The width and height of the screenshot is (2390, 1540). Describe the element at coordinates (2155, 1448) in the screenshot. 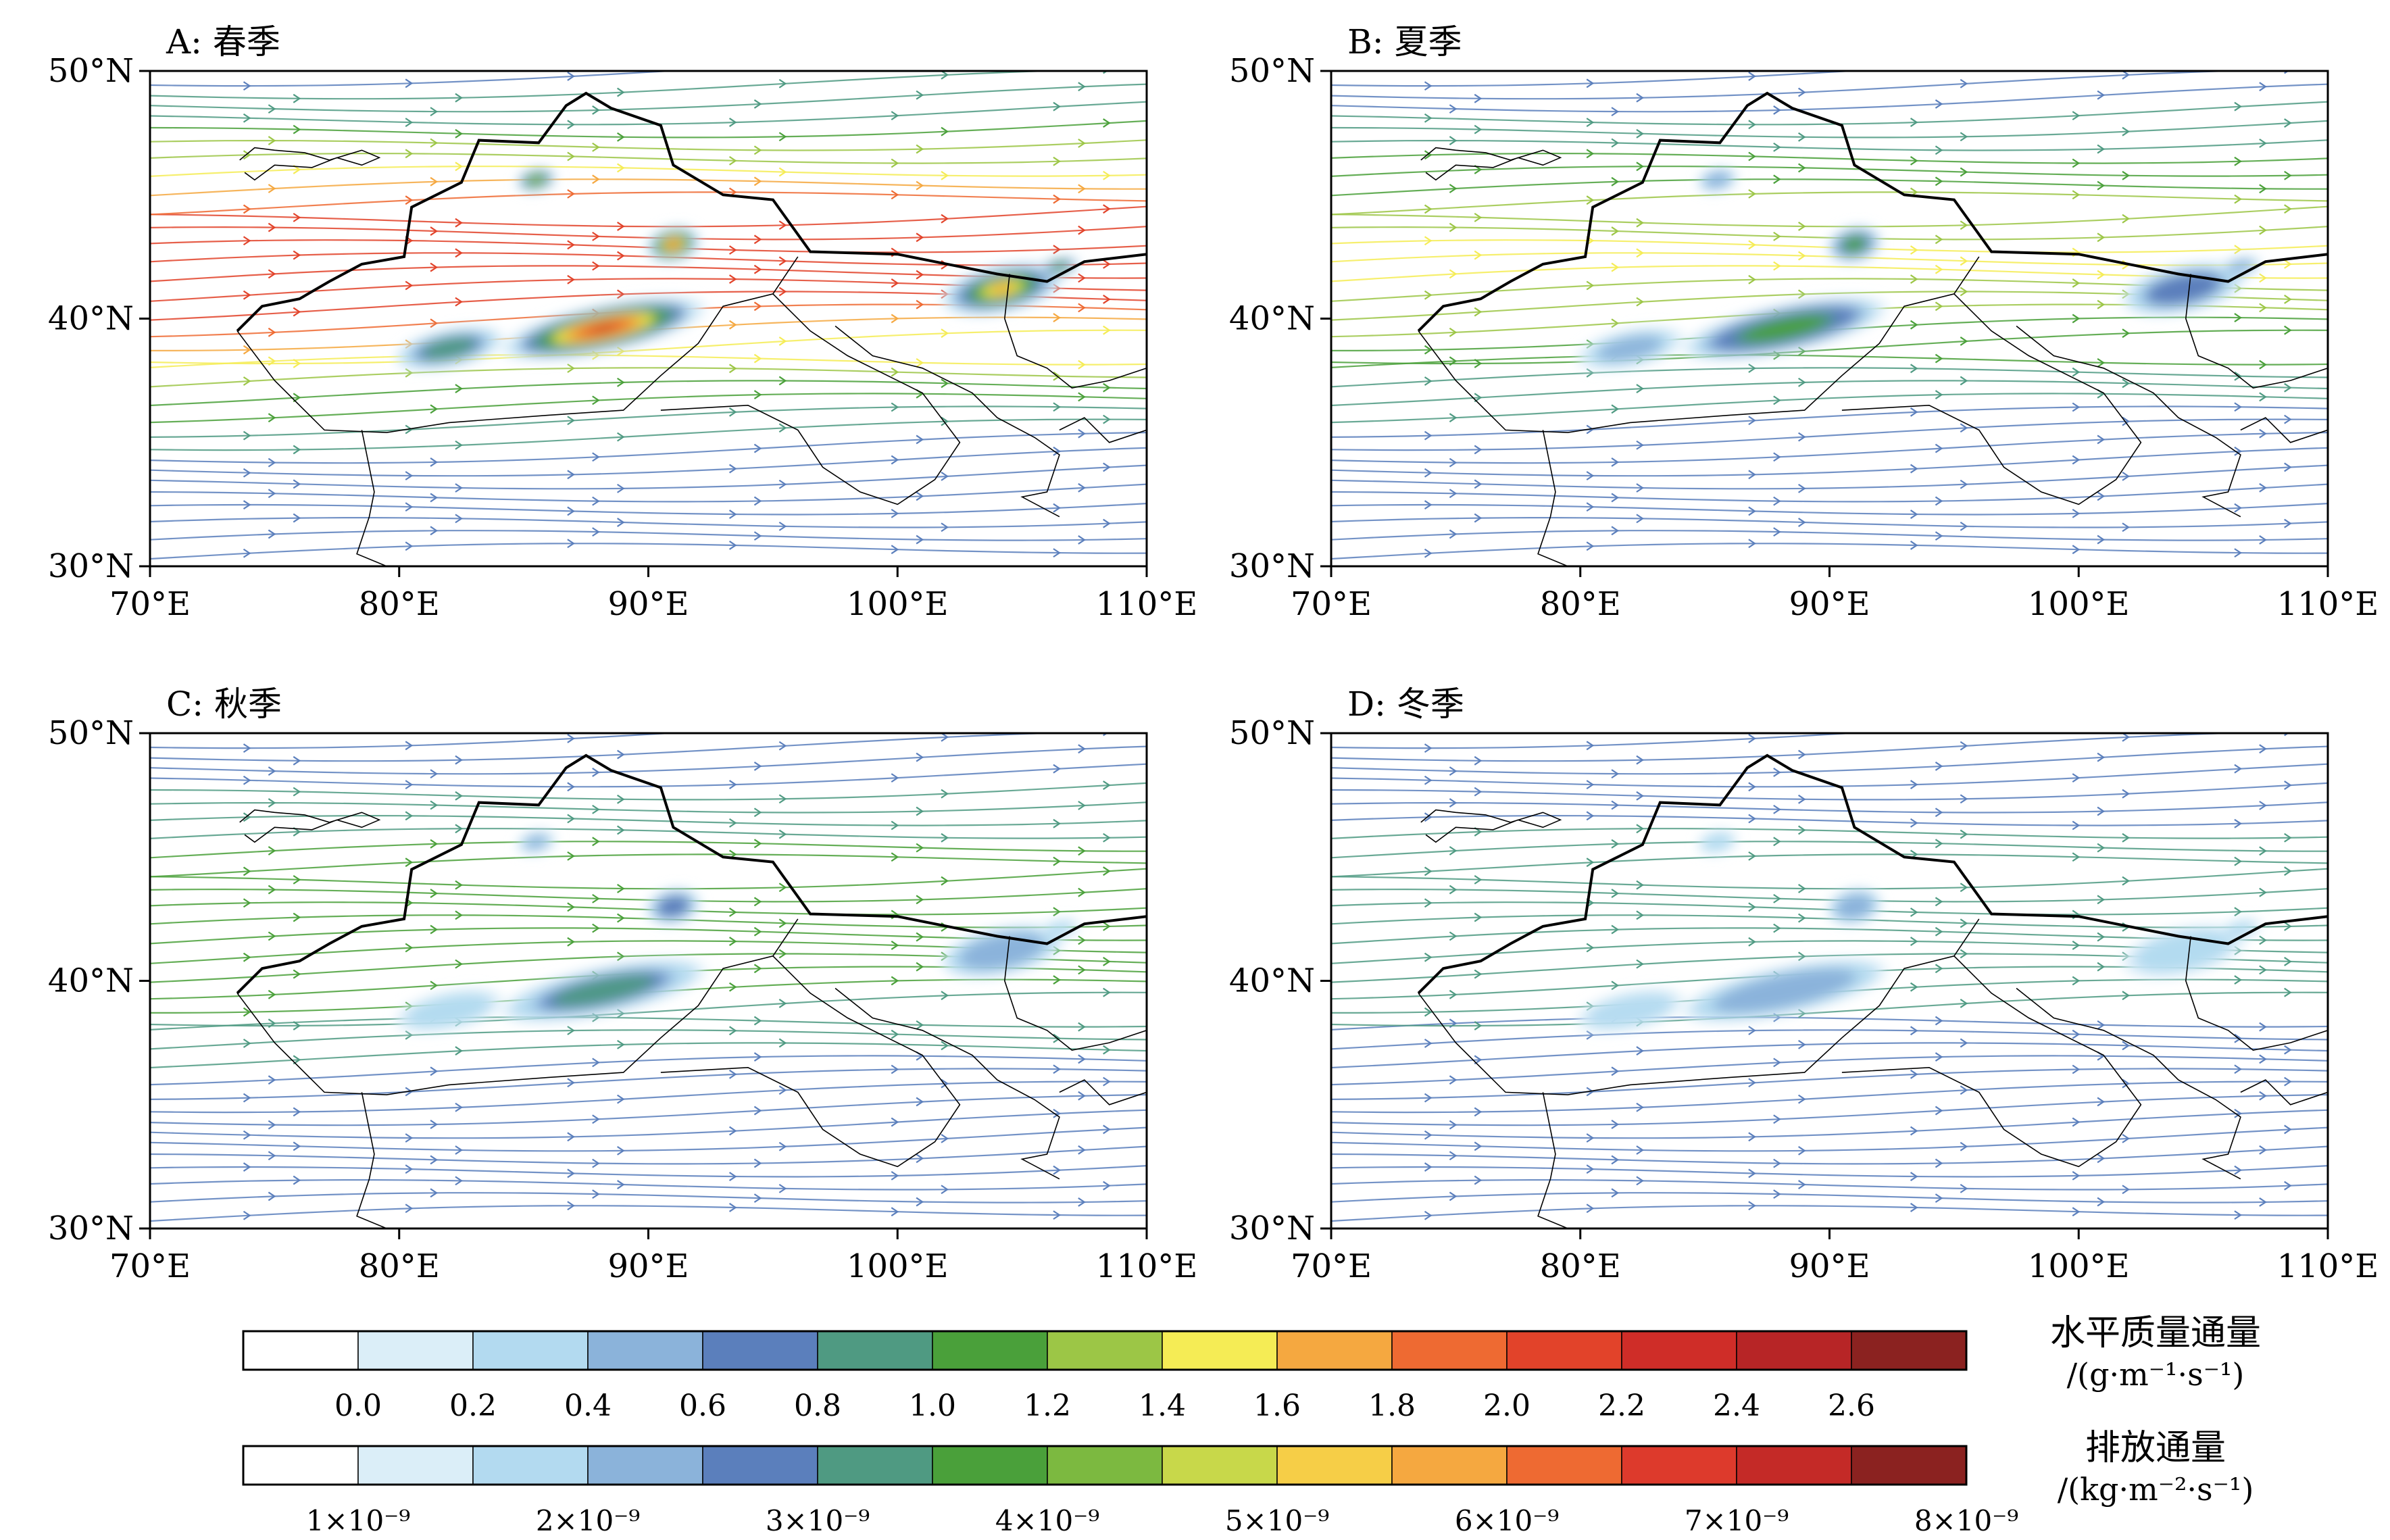

I see `colorbar-title: 排放通量` at that location.